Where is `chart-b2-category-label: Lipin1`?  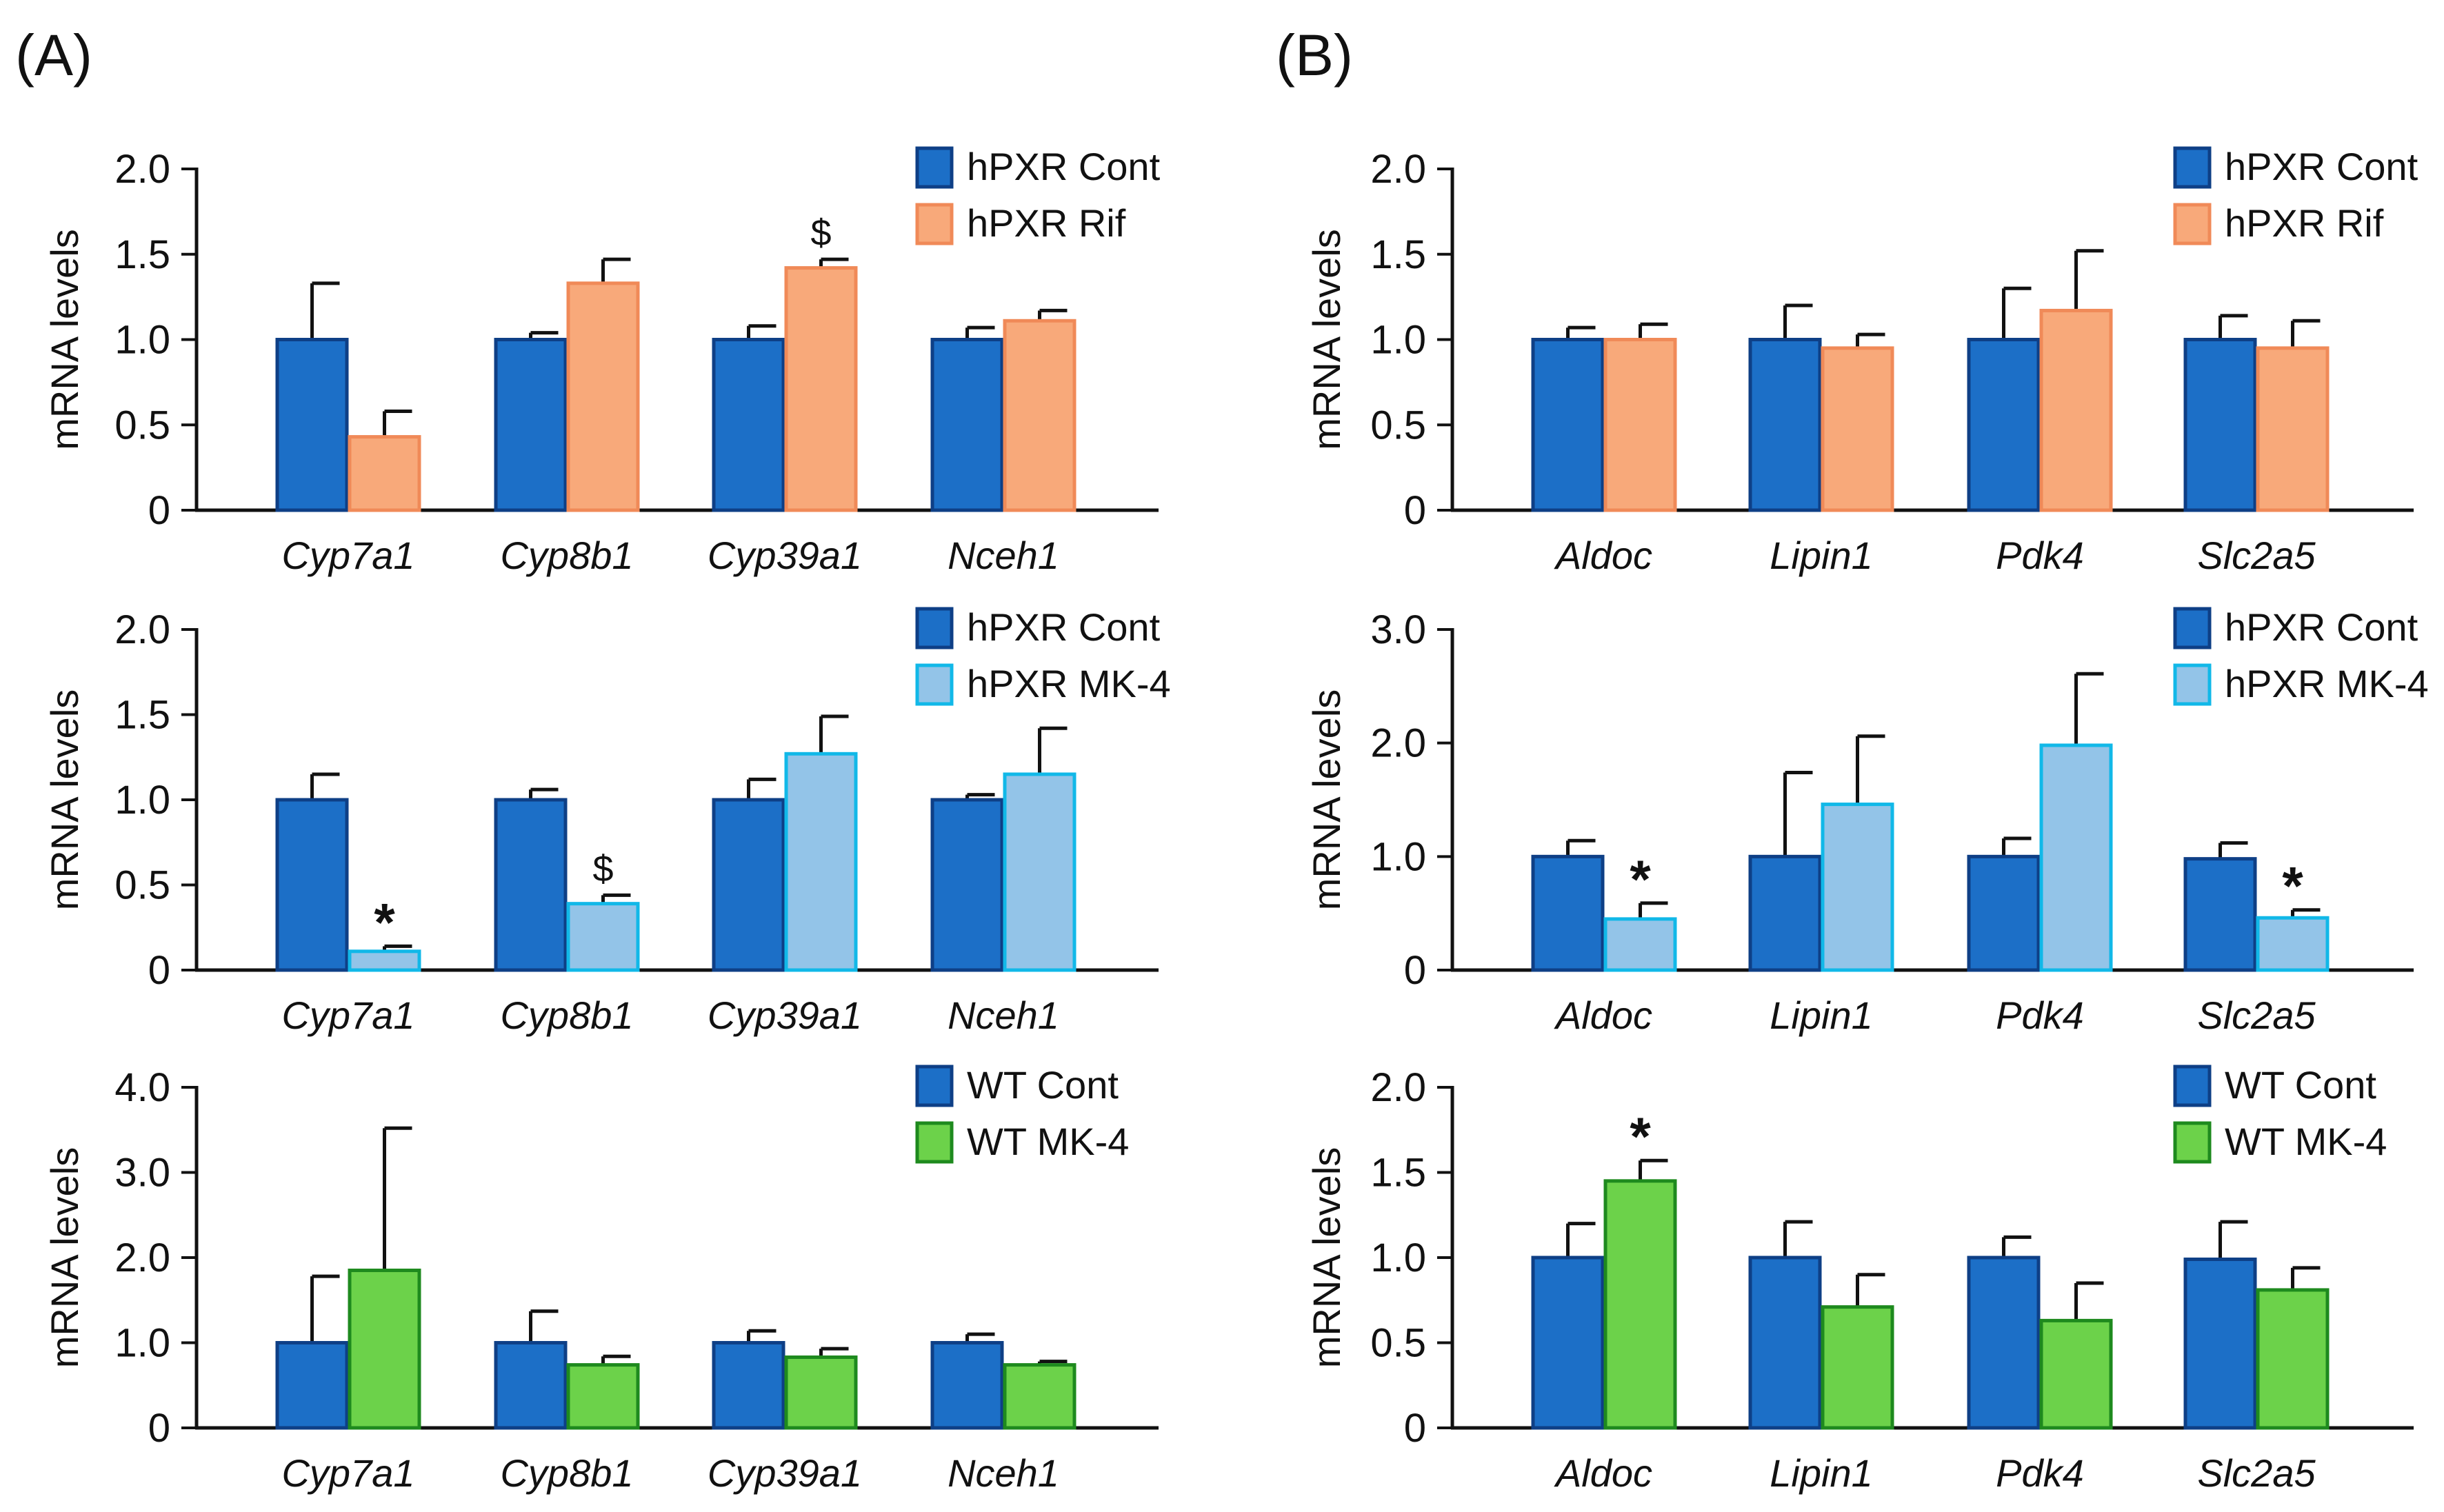 chart-b2-category-label: Lipin1 is located at coordinates (1821, 1015).